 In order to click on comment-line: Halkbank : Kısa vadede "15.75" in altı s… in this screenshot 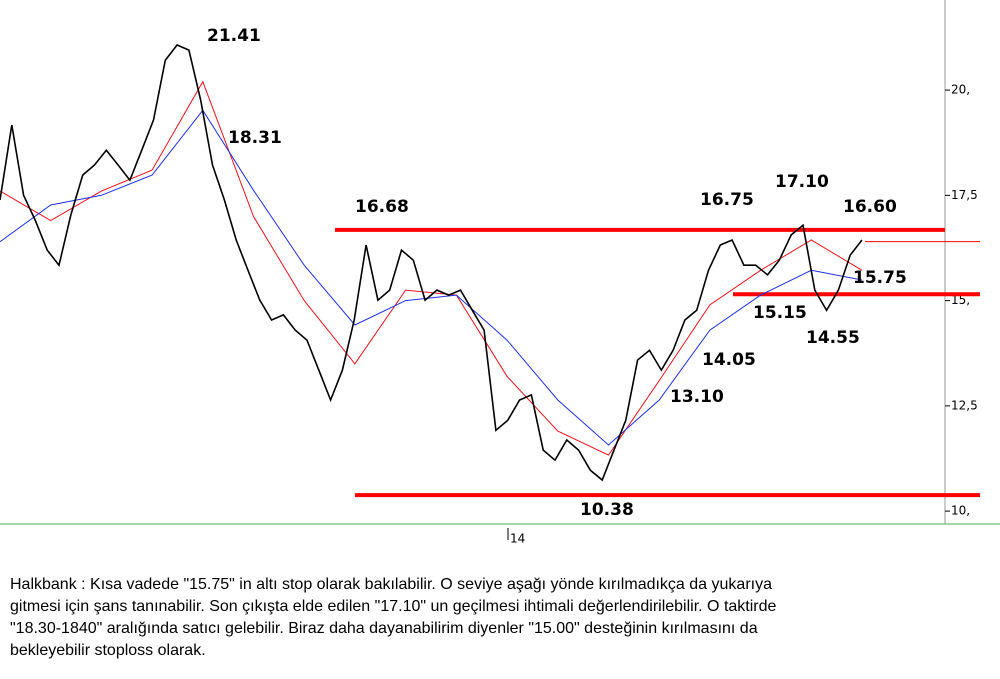, I will do `click(391, 584)`.